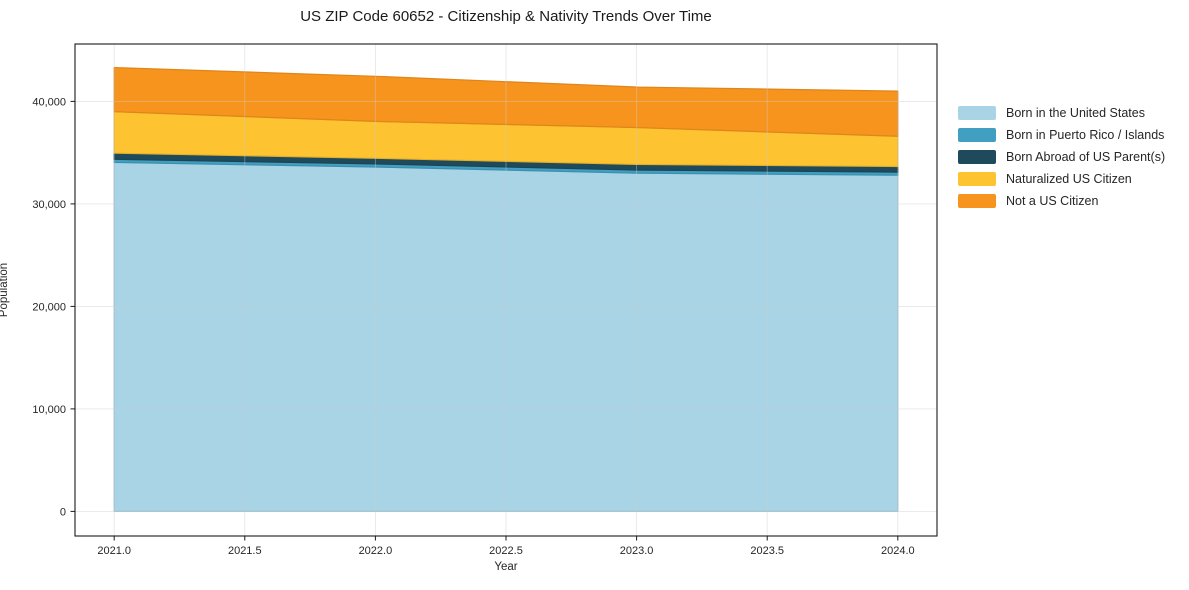 The image size is (1189, 590). I want to click on legend-item: Not a US Citizen, so click(1061, 201).